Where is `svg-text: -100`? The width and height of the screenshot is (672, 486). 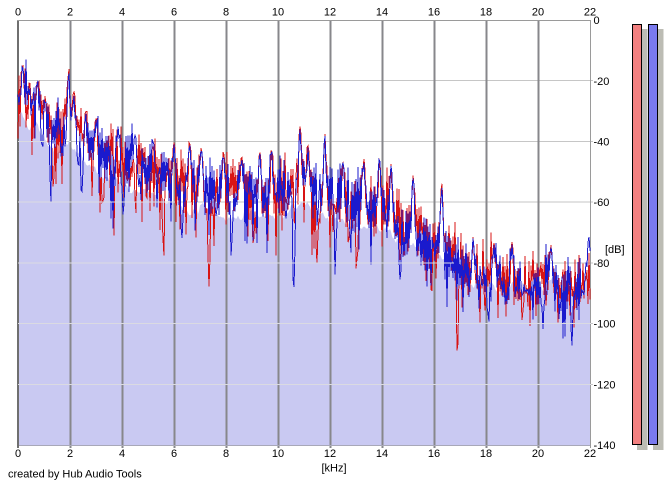
svg-text: -100 is located at coordinates (605, 325).